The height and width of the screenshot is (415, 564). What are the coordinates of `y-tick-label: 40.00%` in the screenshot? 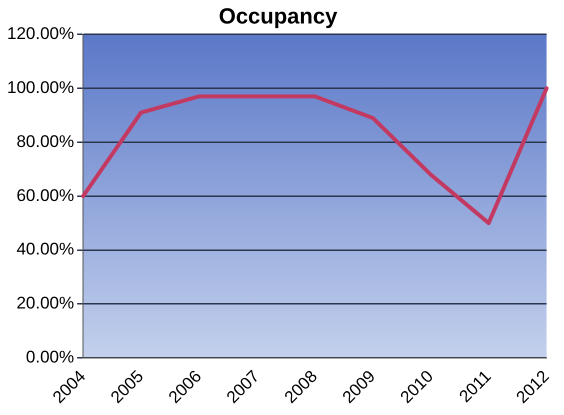 It's located at (45, 249).